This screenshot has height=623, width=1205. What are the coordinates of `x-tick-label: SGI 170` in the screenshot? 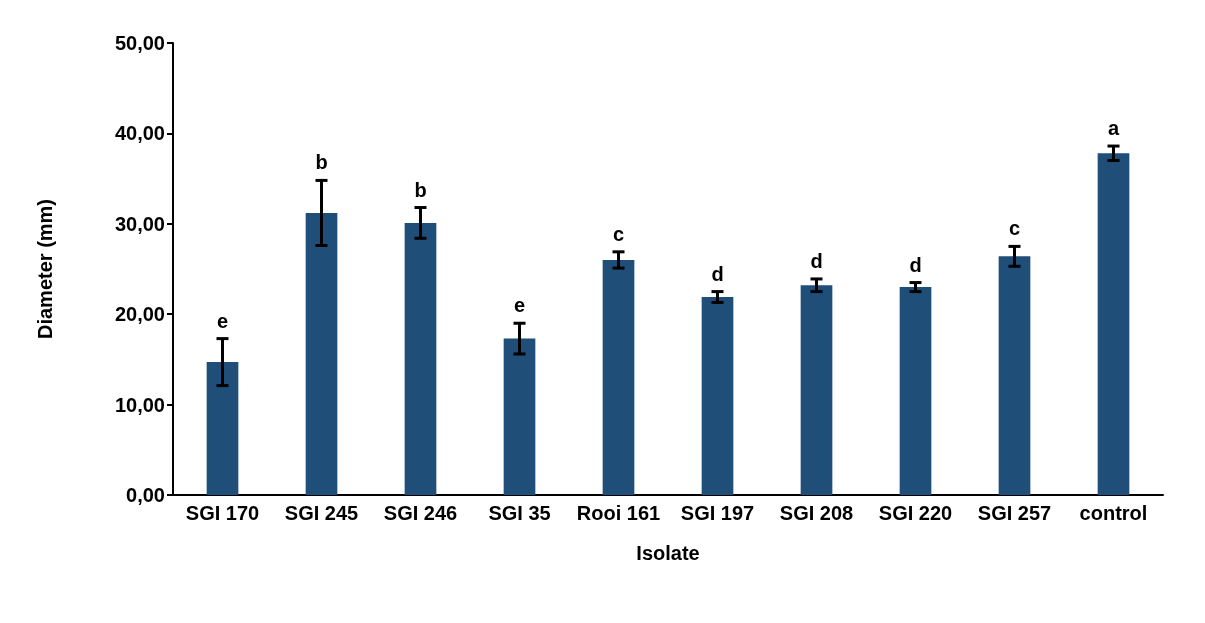 It's located at (222, 513).